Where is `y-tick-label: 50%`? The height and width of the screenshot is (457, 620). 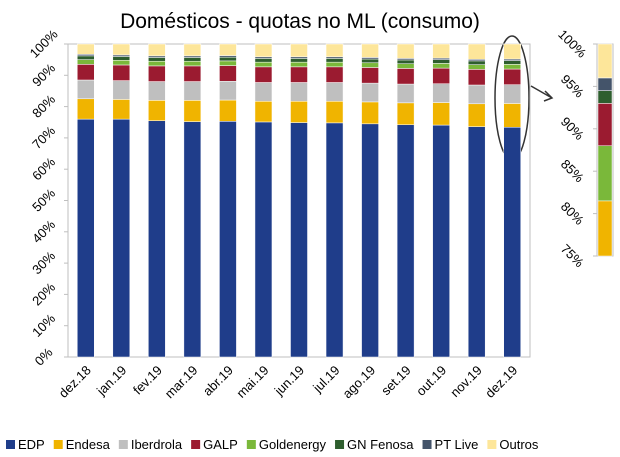 y-tick-label: 50% is located at coordinates (43, 199).